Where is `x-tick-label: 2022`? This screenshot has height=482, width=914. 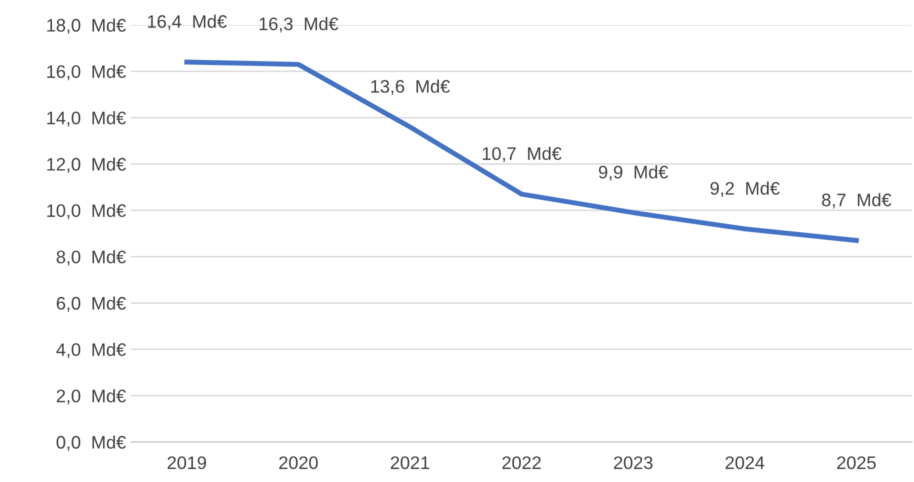
x-tick-label: 2022 is located at coordinates (521, 463).